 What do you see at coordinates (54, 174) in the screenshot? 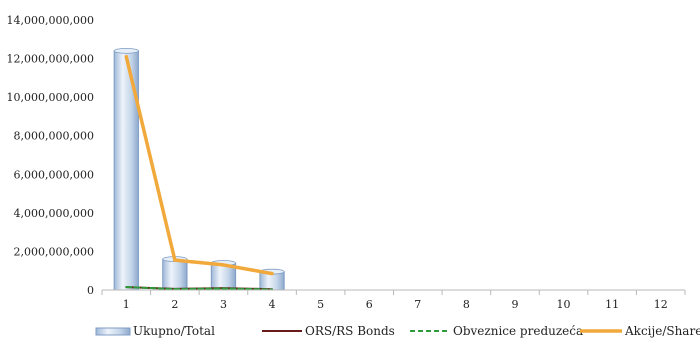
I see `y-tick-label: 6,000,000,000` at bounding box center [54, 174].